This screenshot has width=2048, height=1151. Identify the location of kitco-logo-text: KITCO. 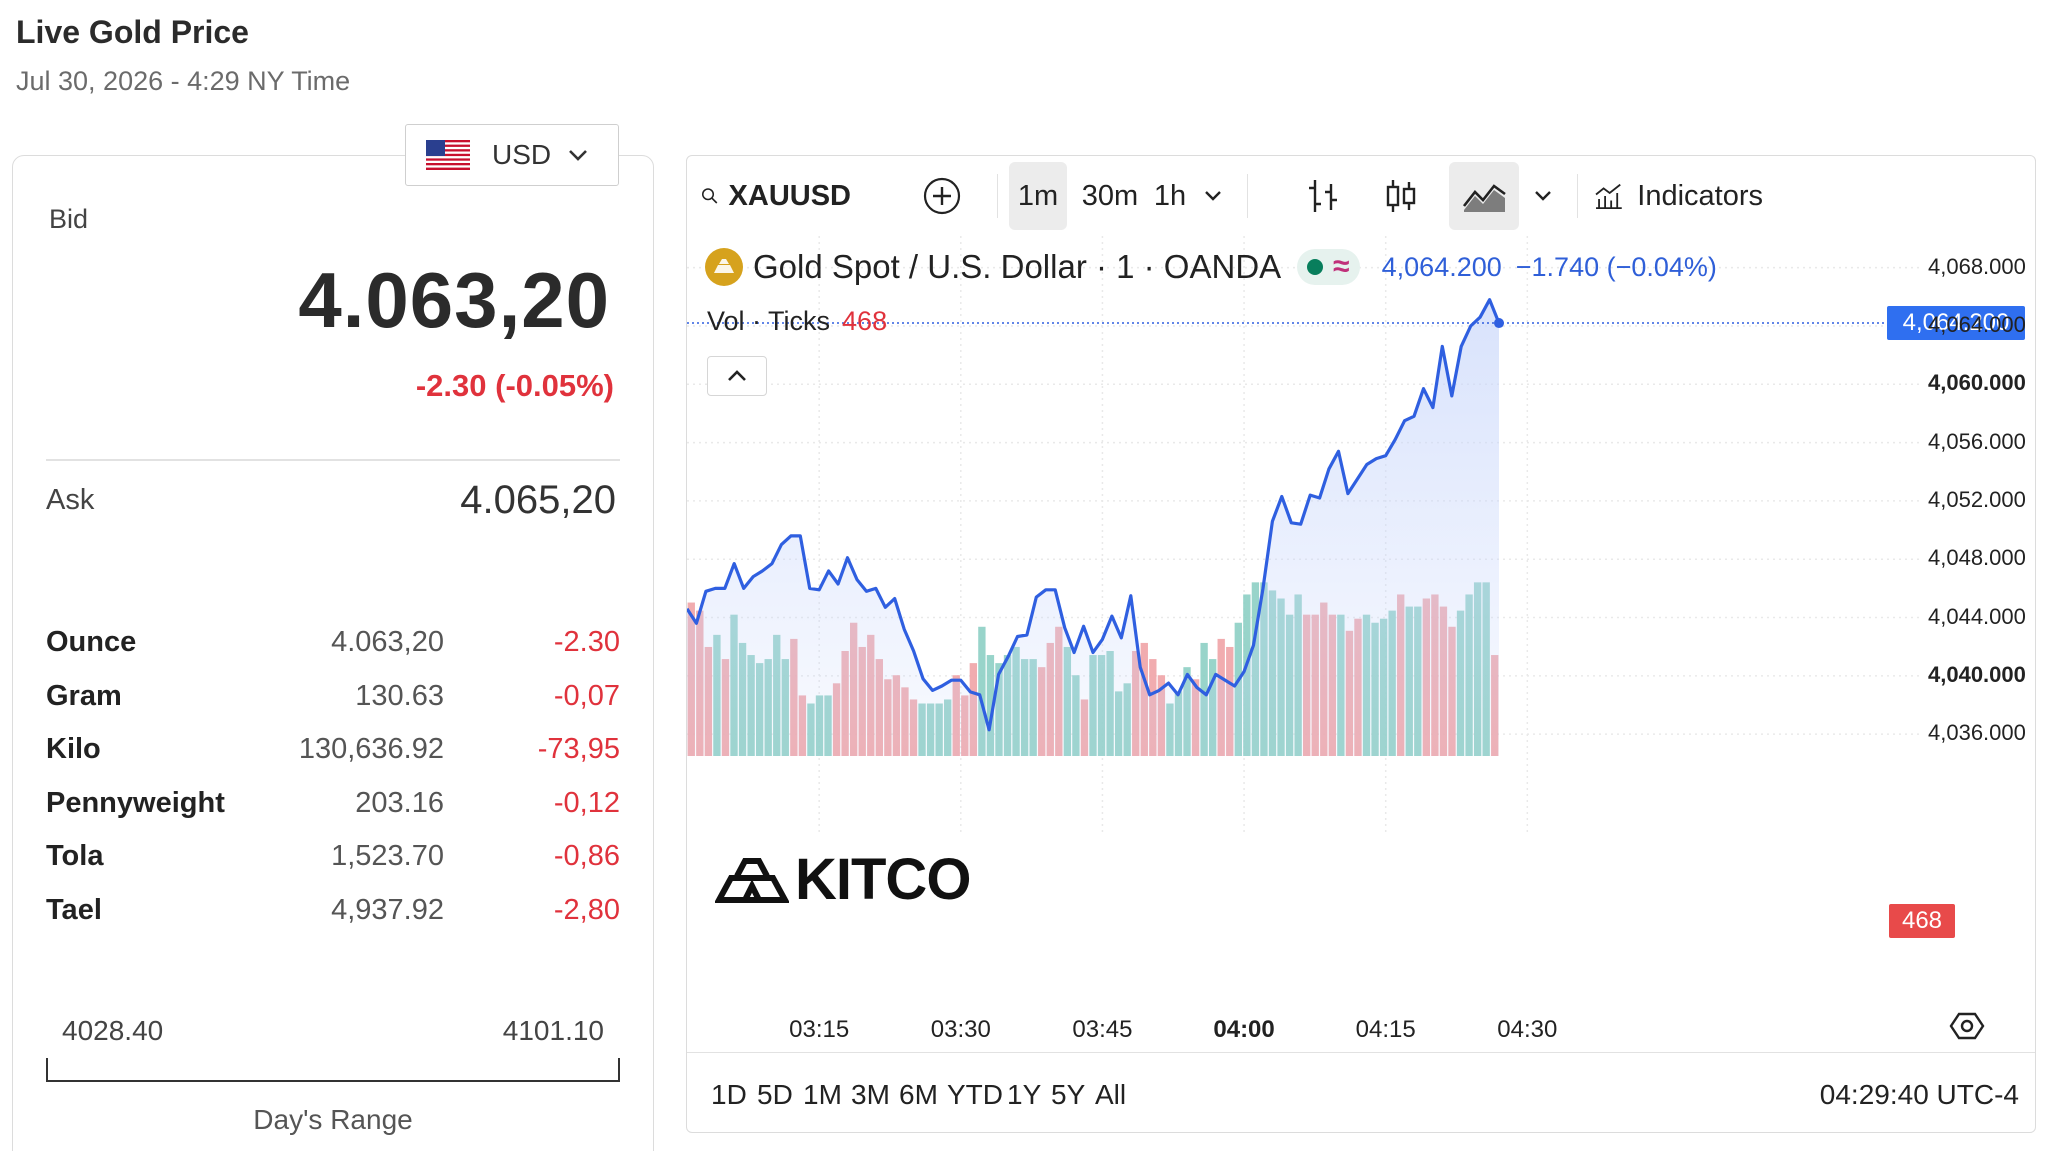
(883, 879).